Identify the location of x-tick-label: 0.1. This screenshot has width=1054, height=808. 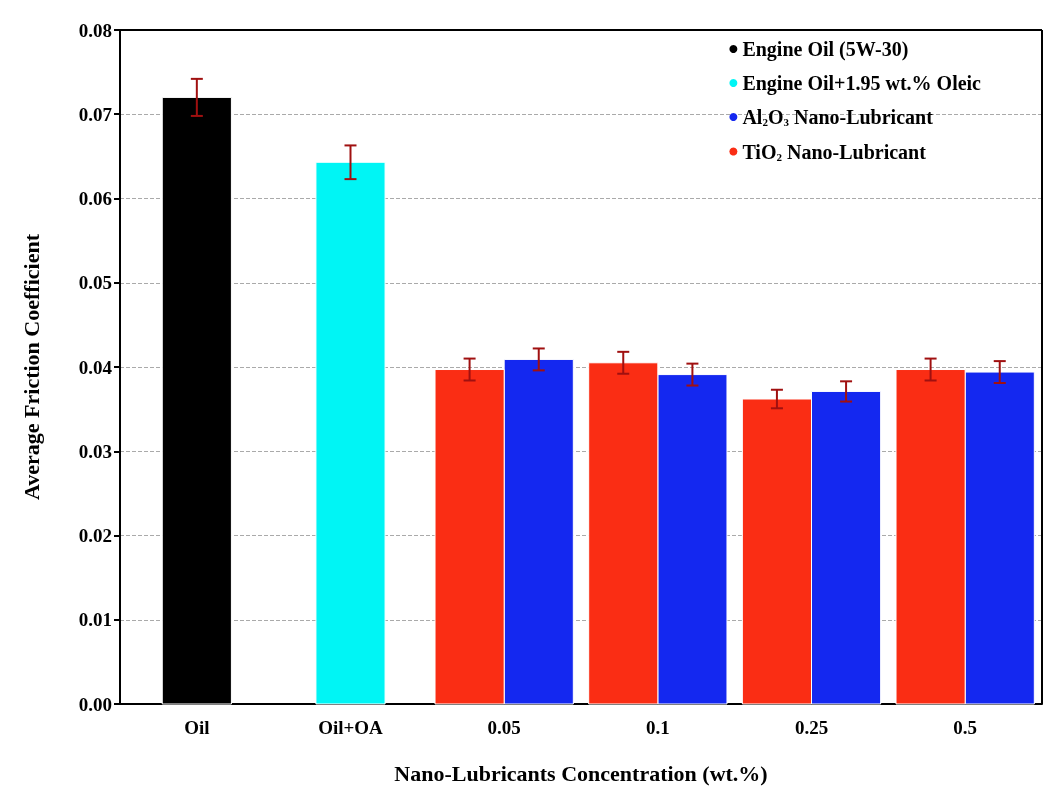
(657, 727).